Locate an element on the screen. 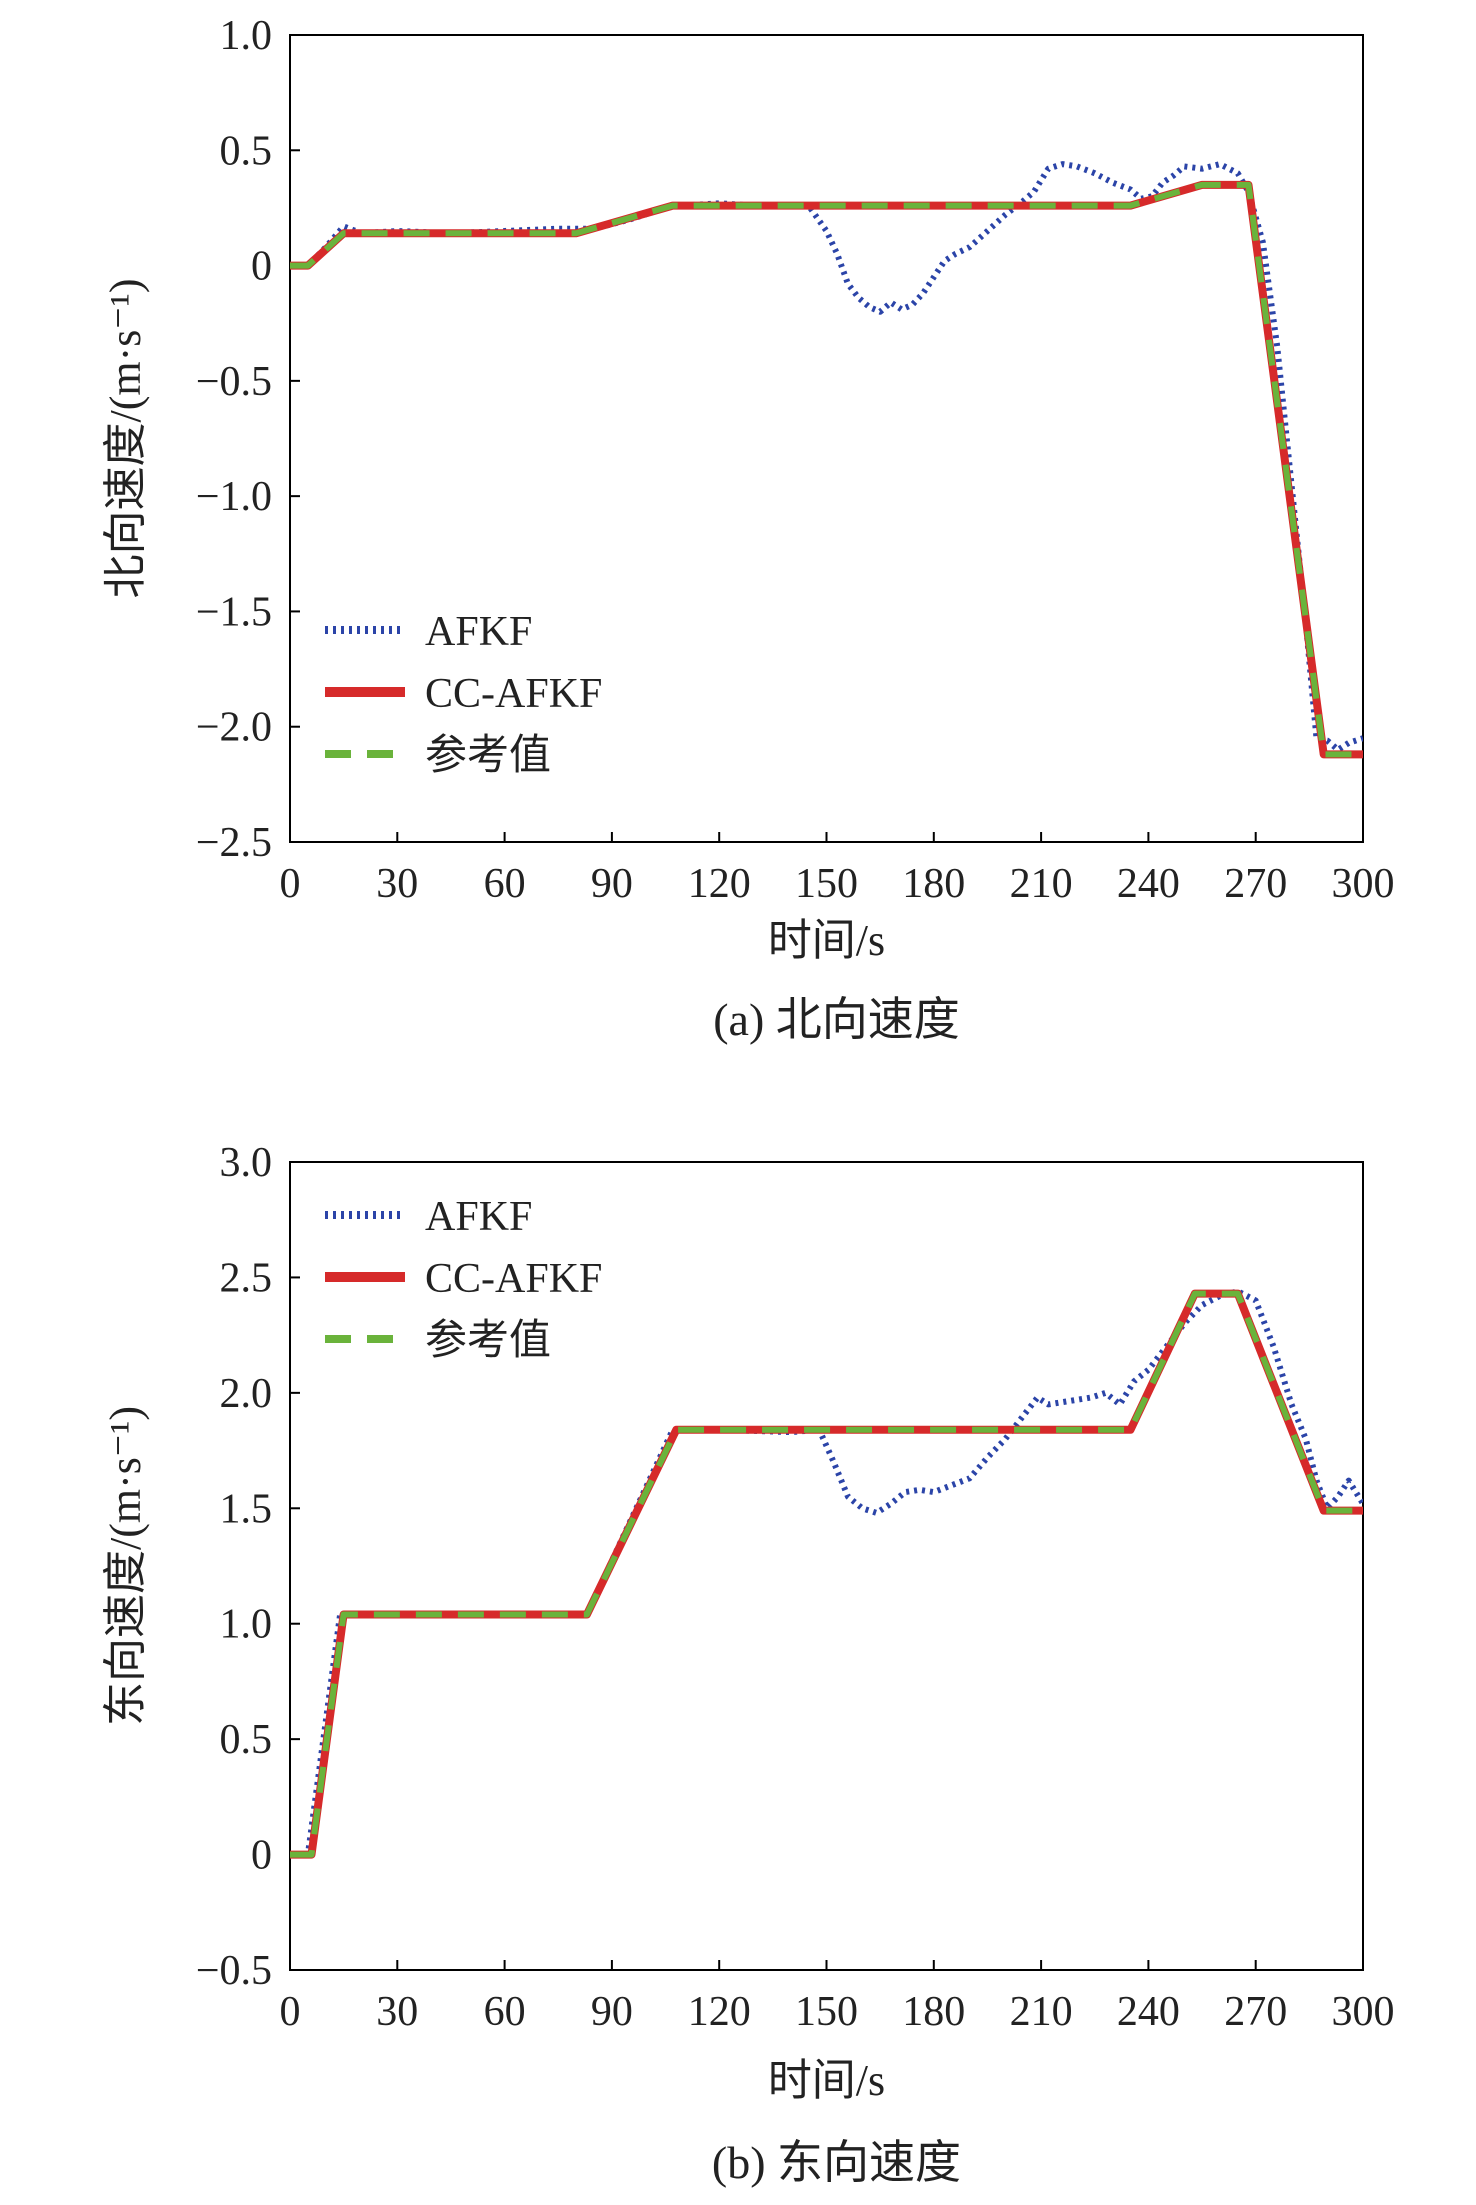 The height and width of the screenshot is (2205, 1476). y-axis-label: 北向速度/(m·s⁻¹) is located at coordinates (125, 439).